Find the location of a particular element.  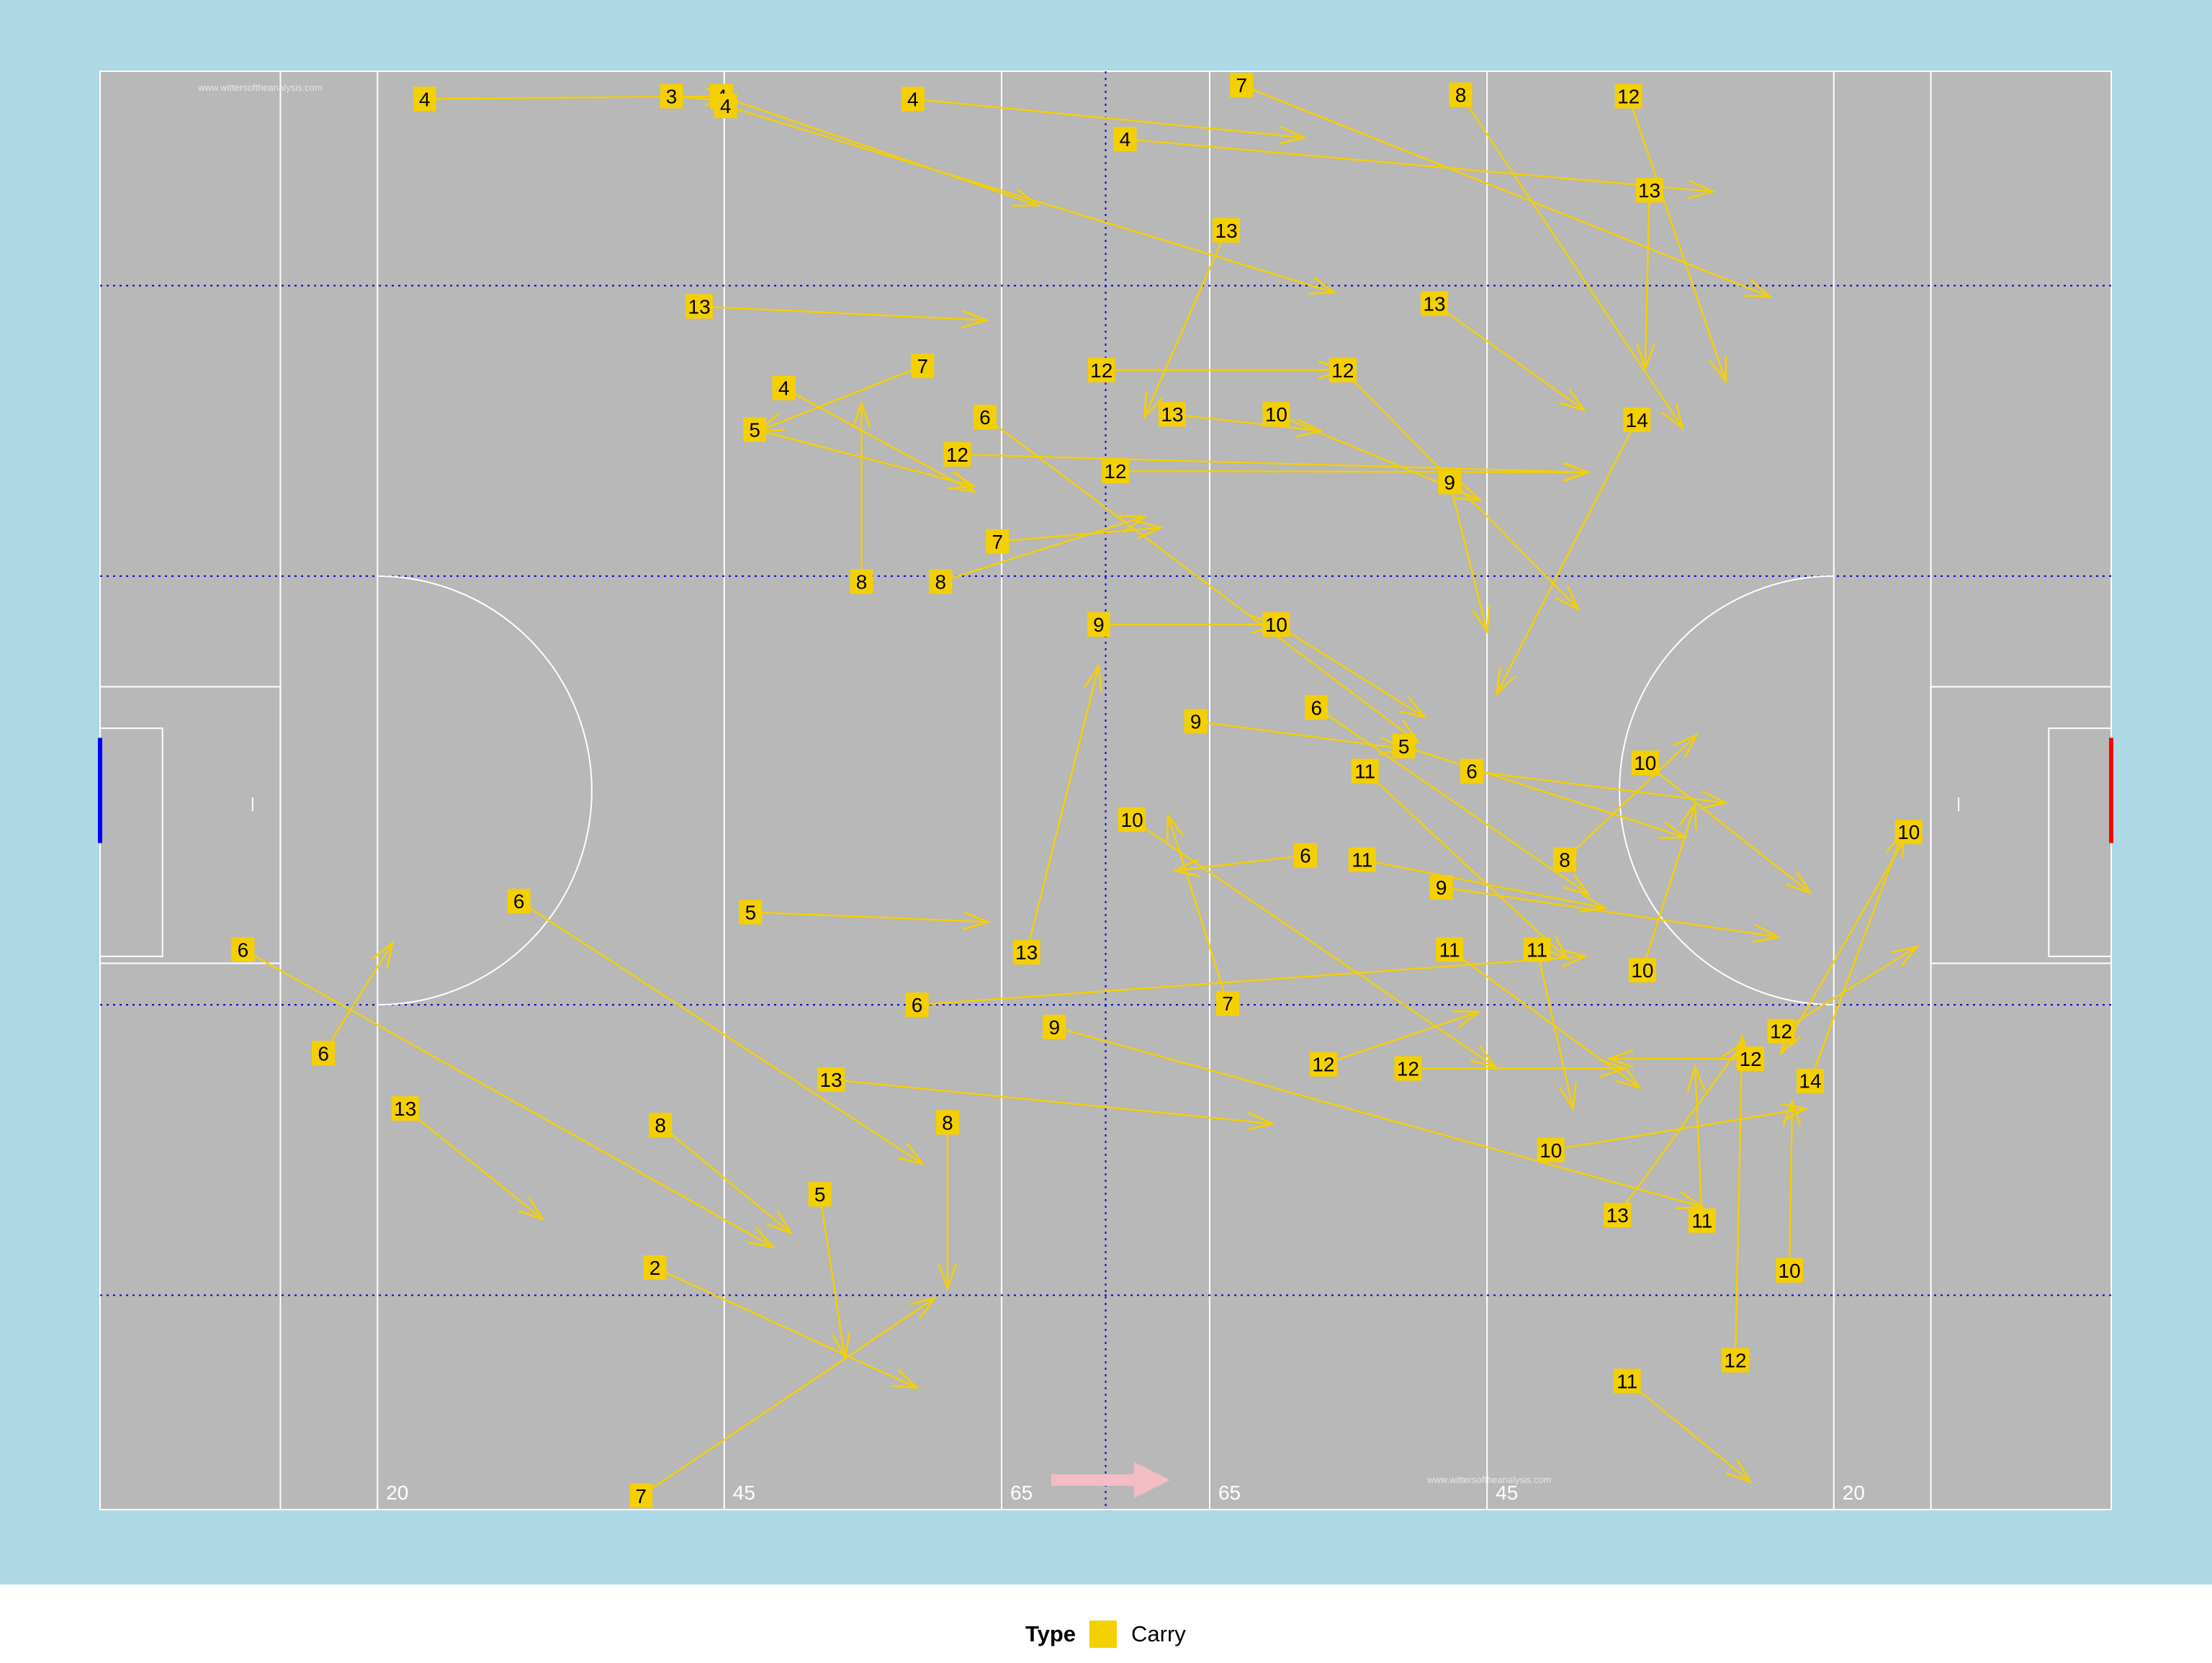

legend-entry-label: Carry is located at coordinates (1158, 1633).